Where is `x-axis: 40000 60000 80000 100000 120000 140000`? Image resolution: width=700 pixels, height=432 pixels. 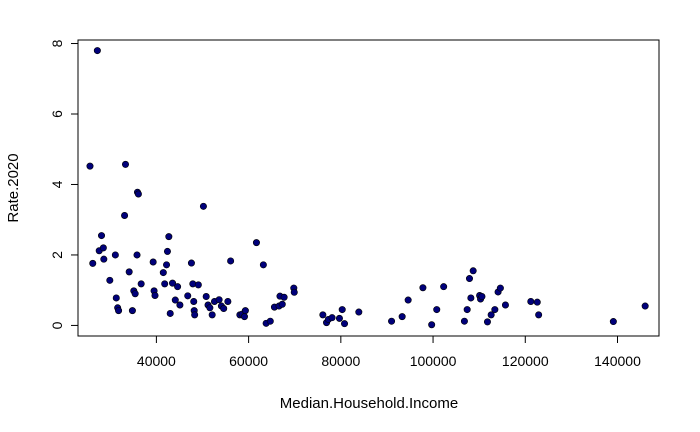 x-axis: 40000 60000 80000 100000 120000 140000 is located at coordinates (389, 352).